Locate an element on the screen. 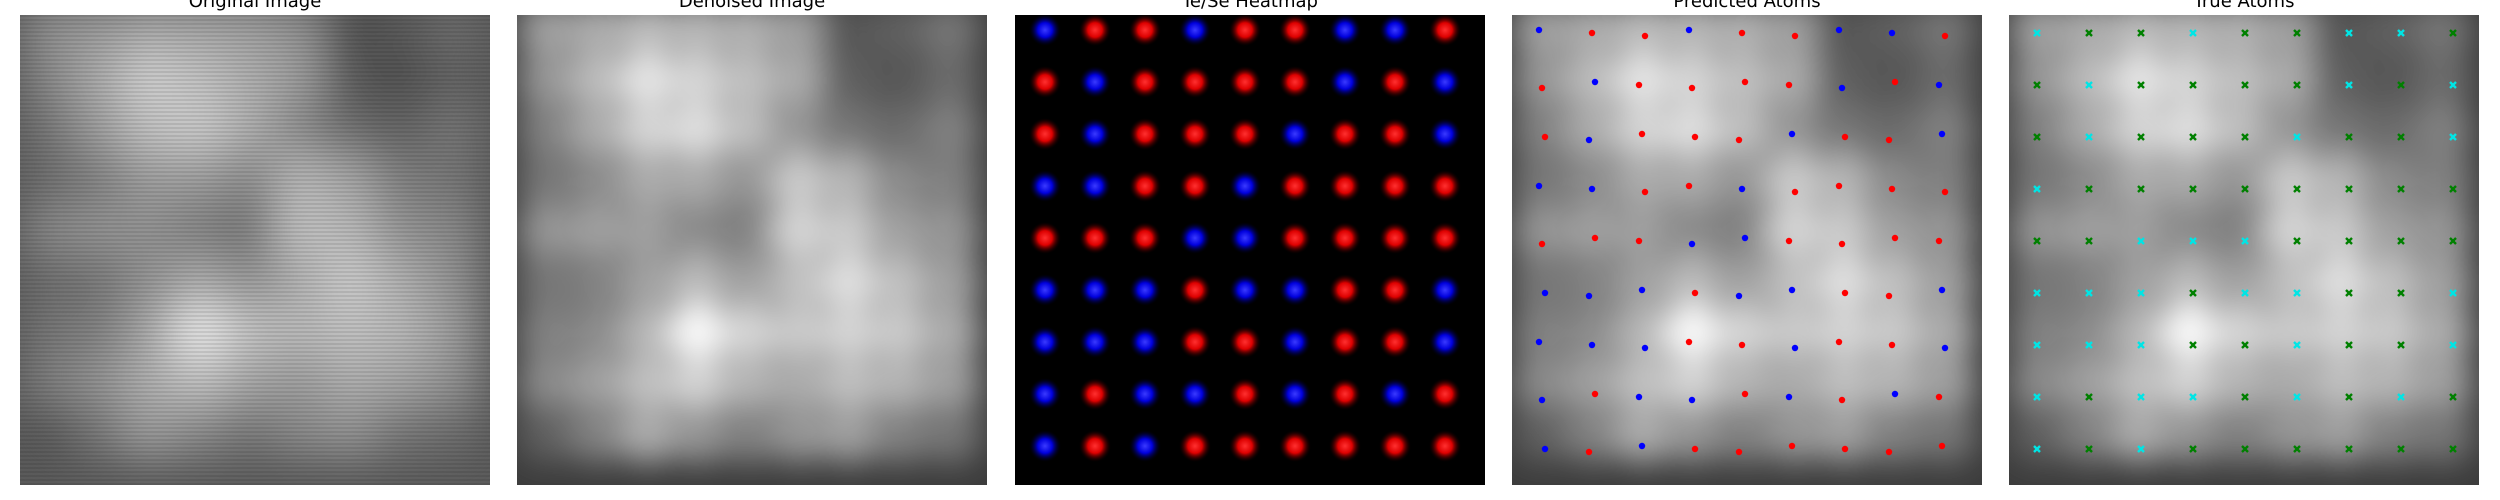  panel-title-denoised: Denoised Image is located at coordinates (752, 6).